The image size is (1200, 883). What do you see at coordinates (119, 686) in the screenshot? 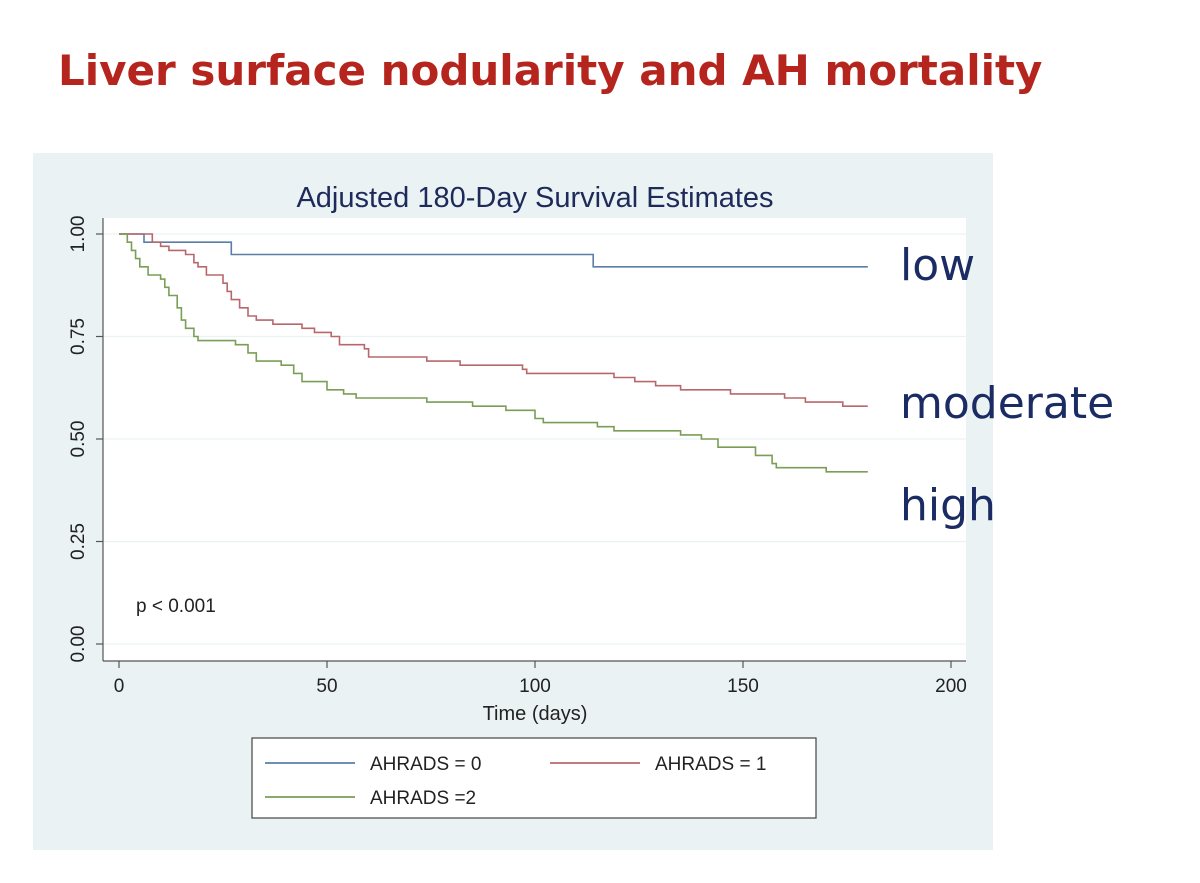
I see `x-tick-label: 0` at bounding box center [119, 686].